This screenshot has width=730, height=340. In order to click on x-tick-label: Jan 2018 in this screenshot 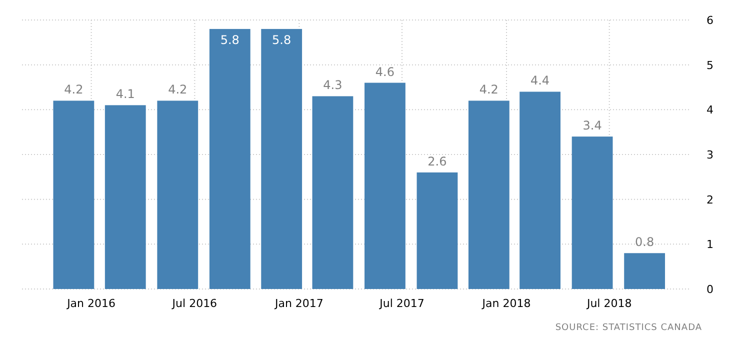, I will do `click(506, 303)`.